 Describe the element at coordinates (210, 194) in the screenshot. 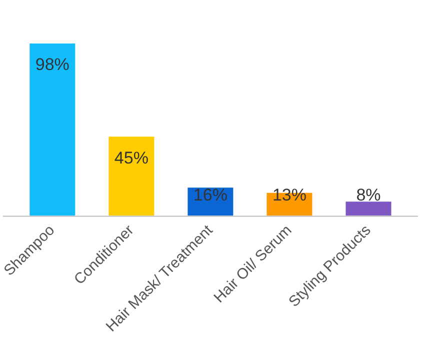

I see `data-label: 16%` at that location.